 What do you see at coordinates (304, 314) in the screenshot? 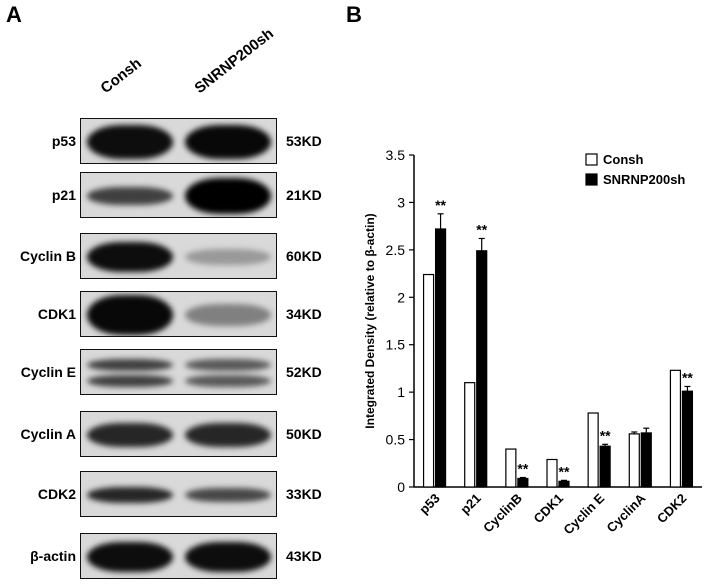
I see `blot-size-label: 34KD` at bounding box center [304, 314].